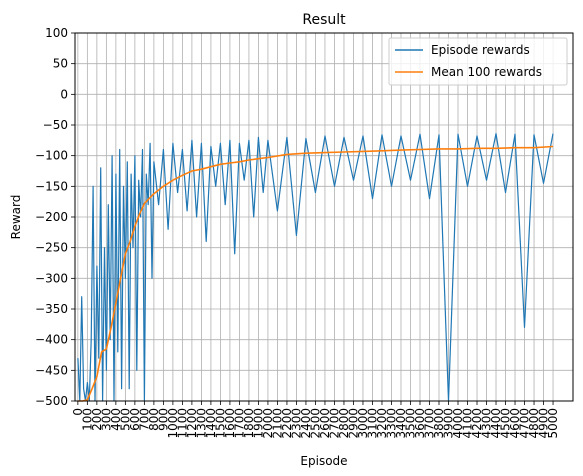 This screenshot has width=583, height=476. I want to click on x-tick-label: 1300, so click(201, 423).